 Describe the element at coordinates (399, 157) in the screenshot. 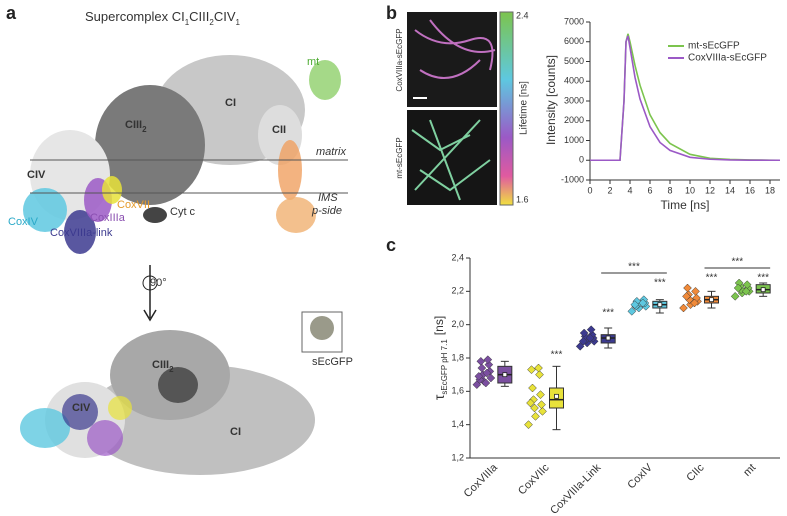

I see `image-label: mt-sEcGFP` at that location.